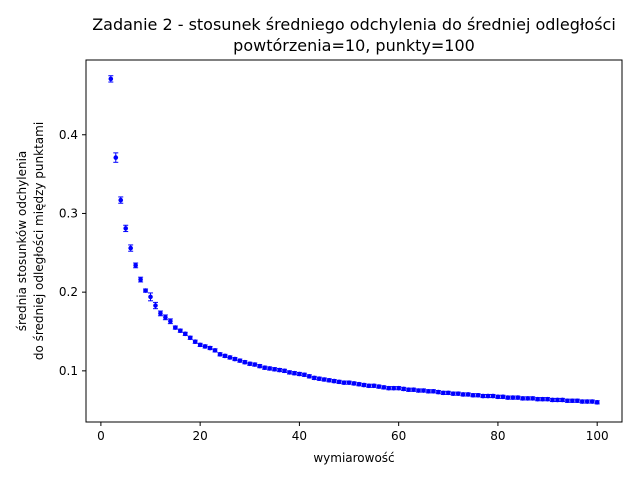  What do you see at coordinates (68, 292) in the screenshot?
I see `y-tick-label: 0.2` at bounding box center [68, 292].